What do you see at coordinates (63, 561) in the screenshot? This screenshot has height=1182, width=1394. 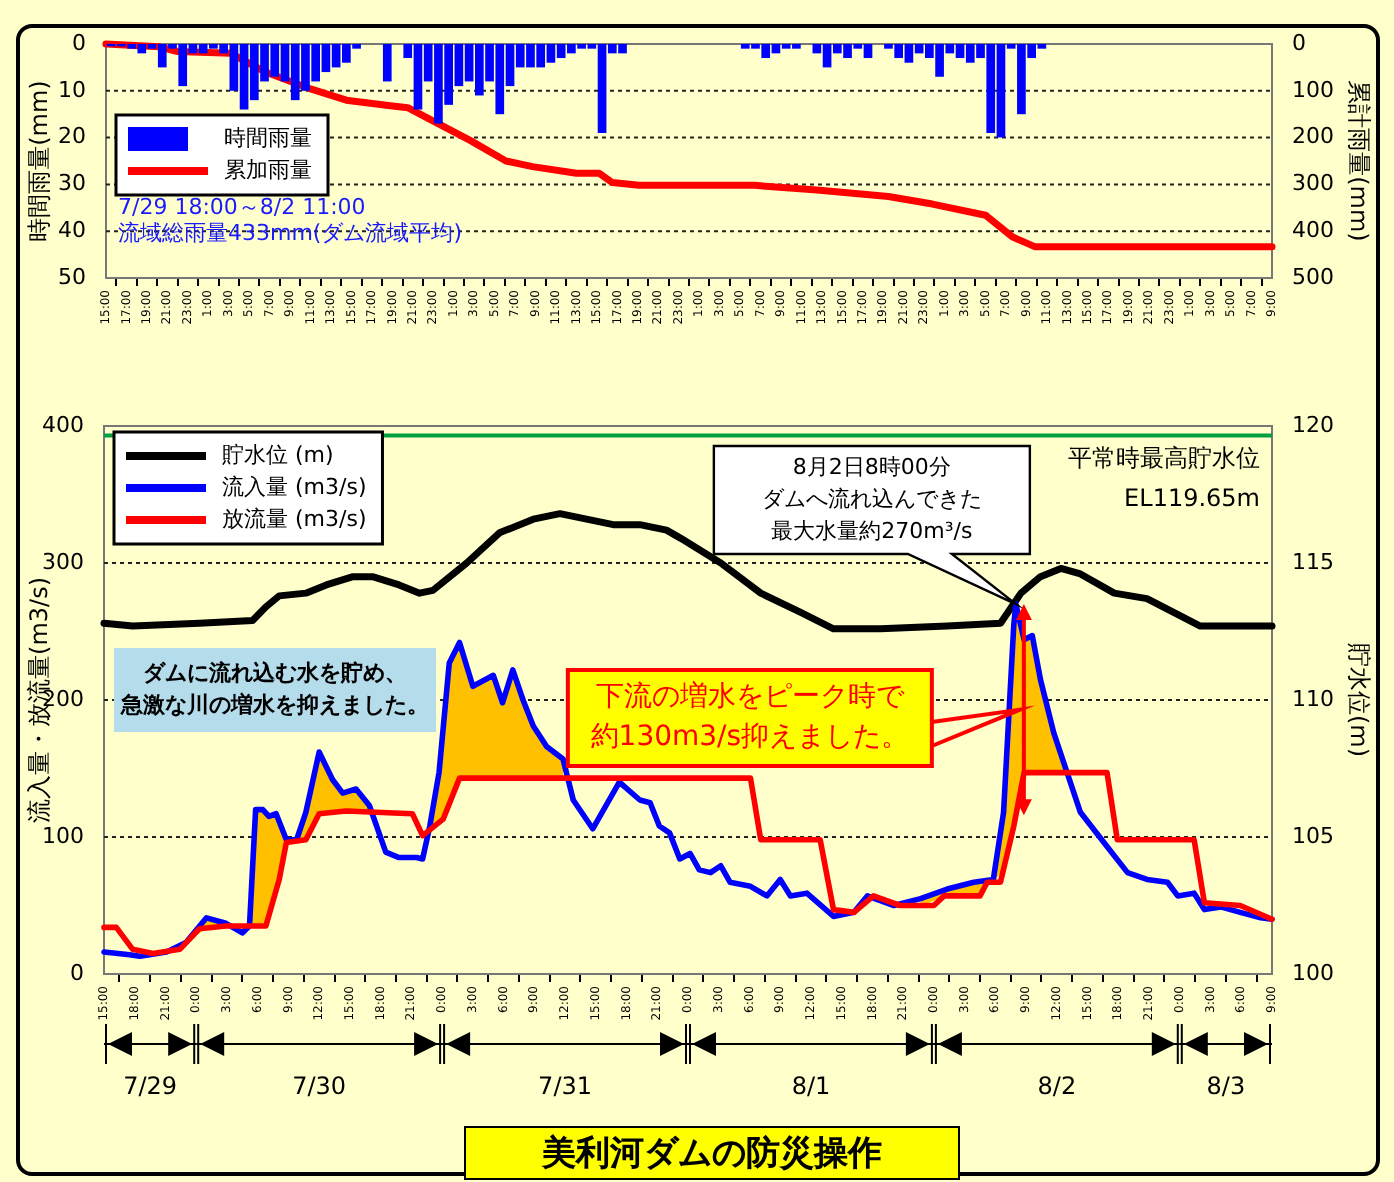 I see `y-tick-label: 300` at bounding box center [63, 561].